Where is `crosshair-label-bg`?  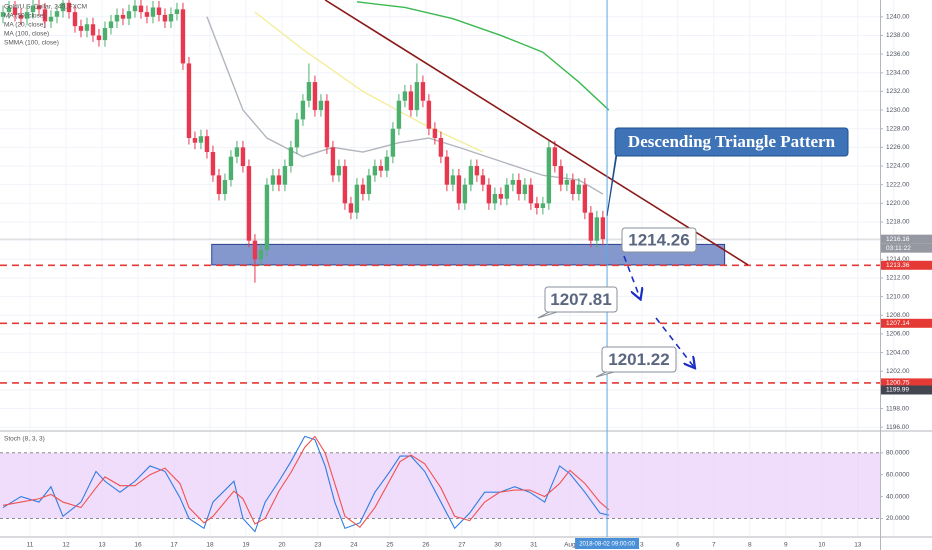 crosshair-label-bg is located at coordinates (607, 543).